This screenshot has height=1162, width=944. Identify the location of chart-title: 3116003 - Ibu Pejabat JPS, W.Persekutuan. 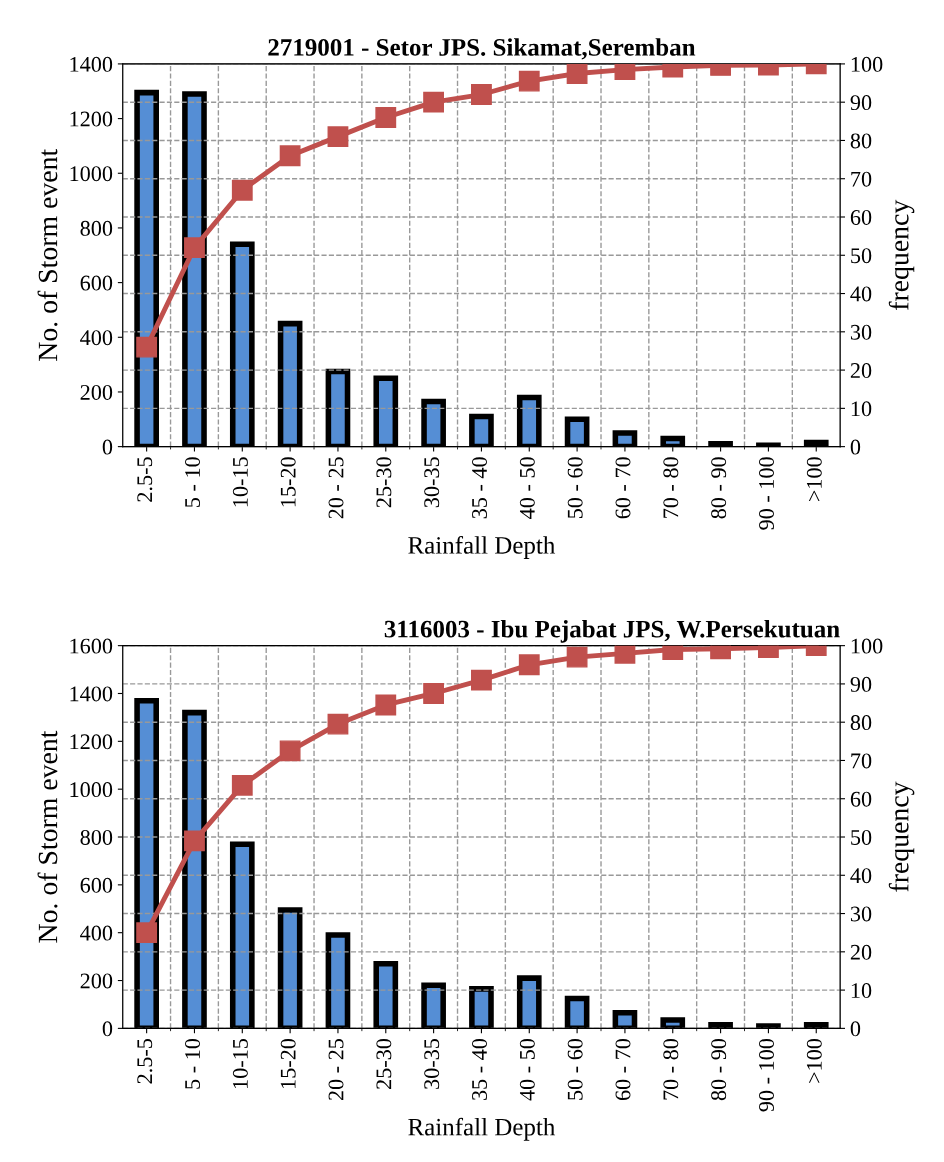
(612, 631).